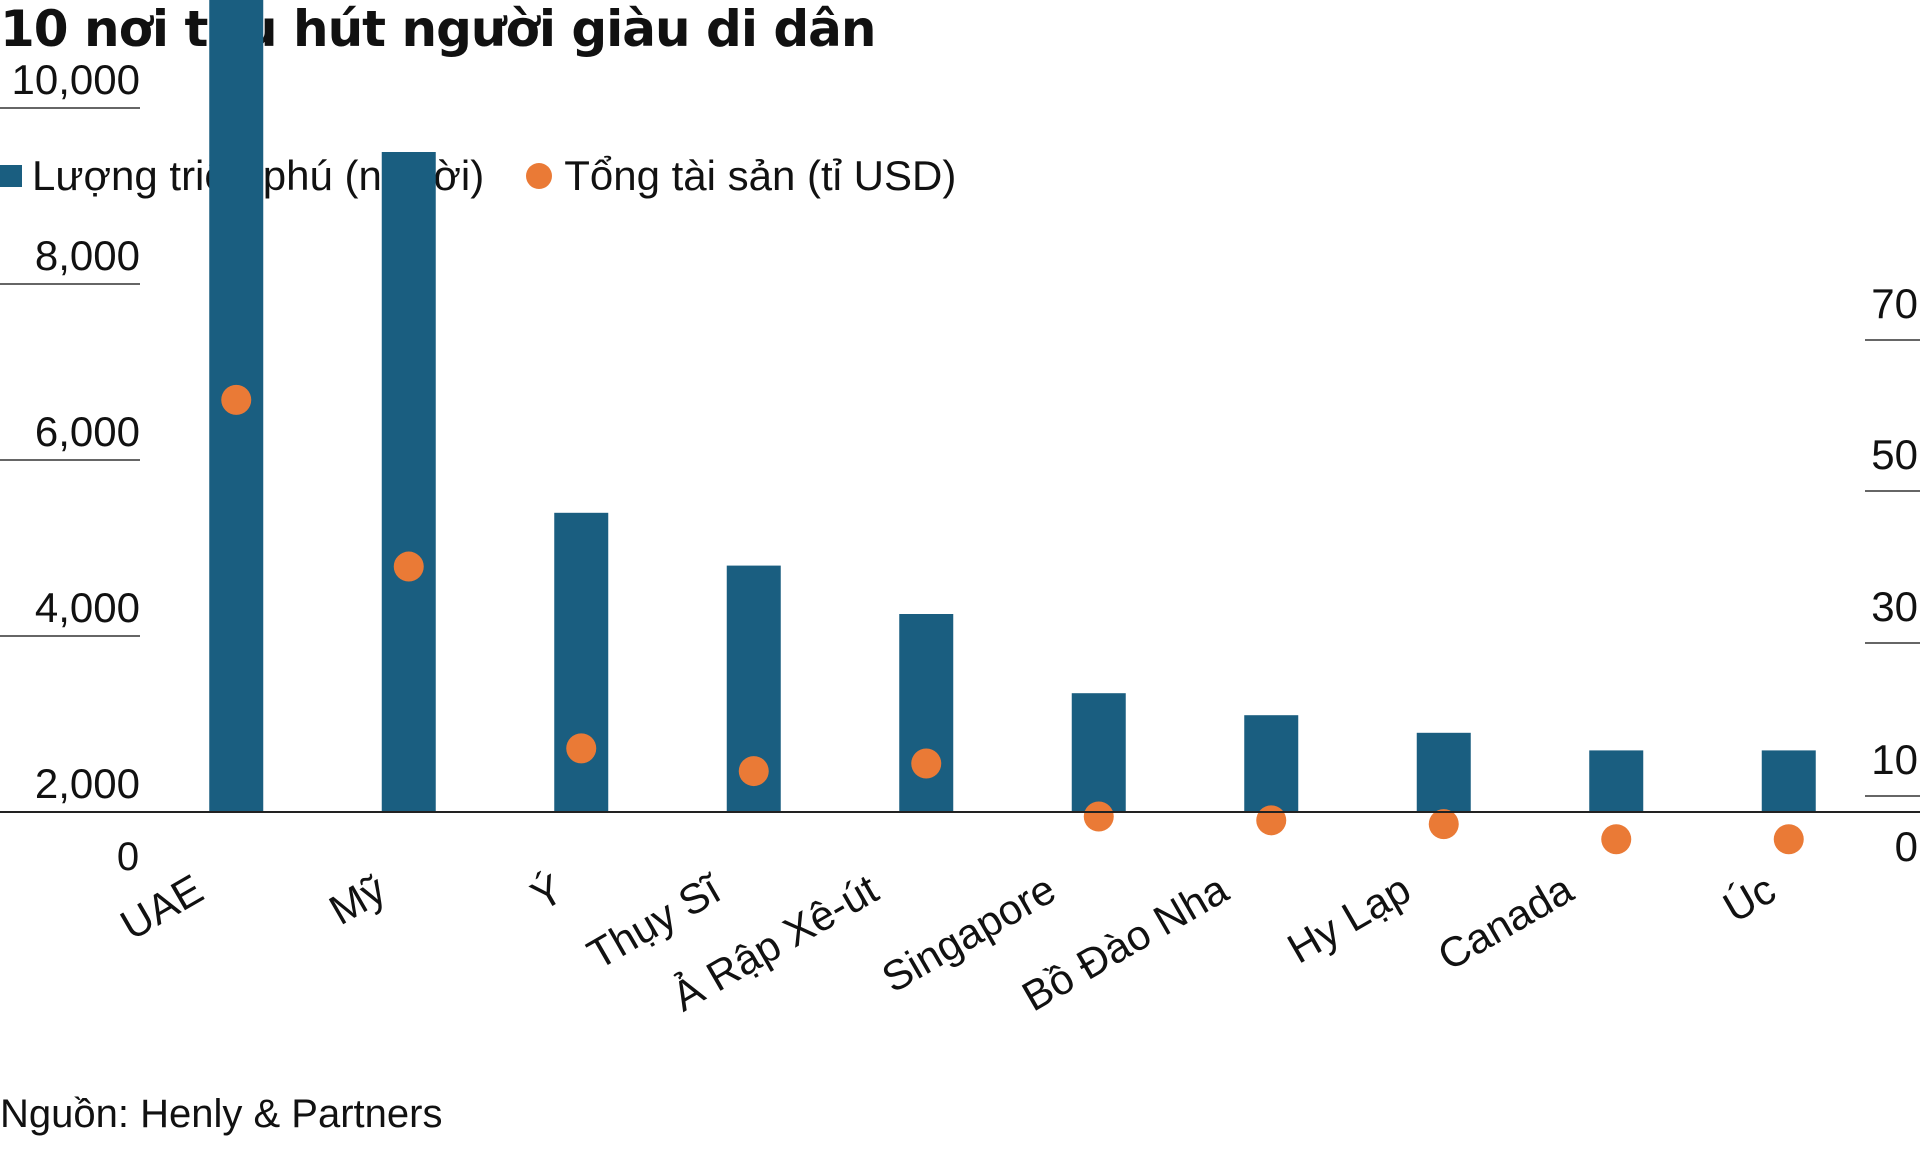 This screenshot has width=1920, height=1150. I want to click on right-axis: 0 10 30 50 70, so click(1892, 575).